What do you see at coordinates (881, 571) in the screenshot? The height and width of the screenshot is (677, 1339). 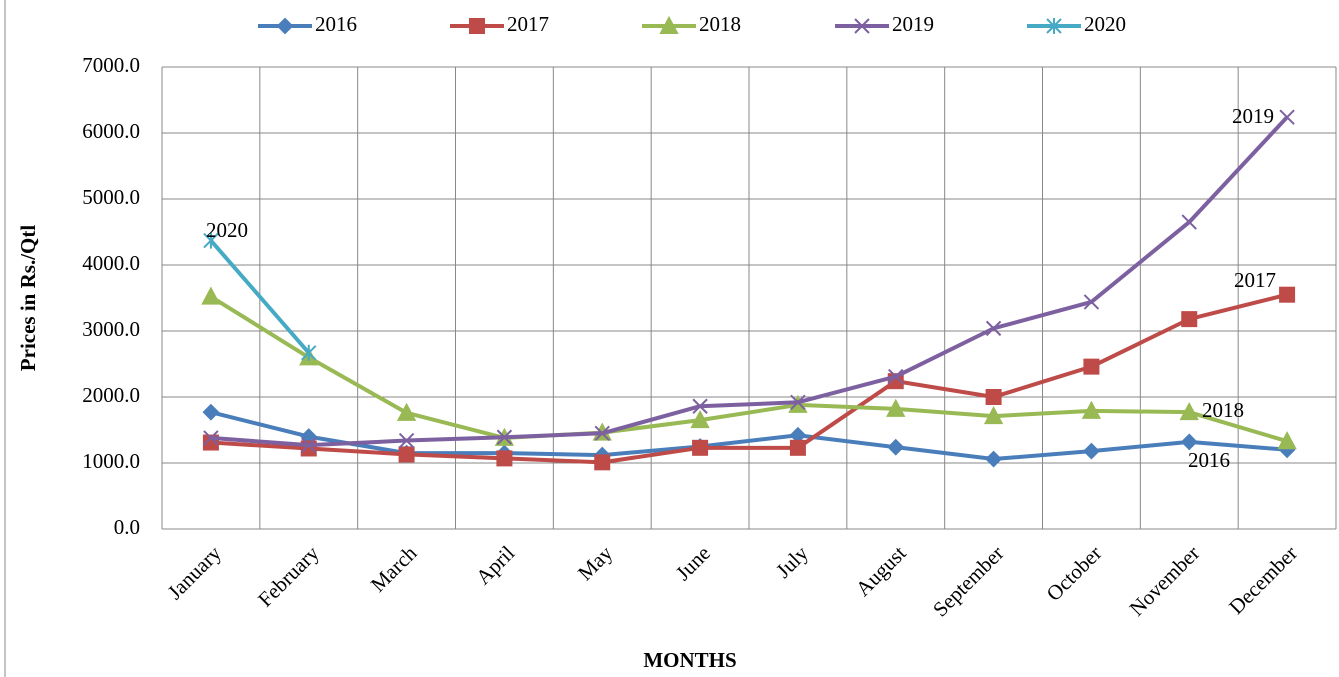 I see `x-tick-label: August` at bounding box center [881, 571].